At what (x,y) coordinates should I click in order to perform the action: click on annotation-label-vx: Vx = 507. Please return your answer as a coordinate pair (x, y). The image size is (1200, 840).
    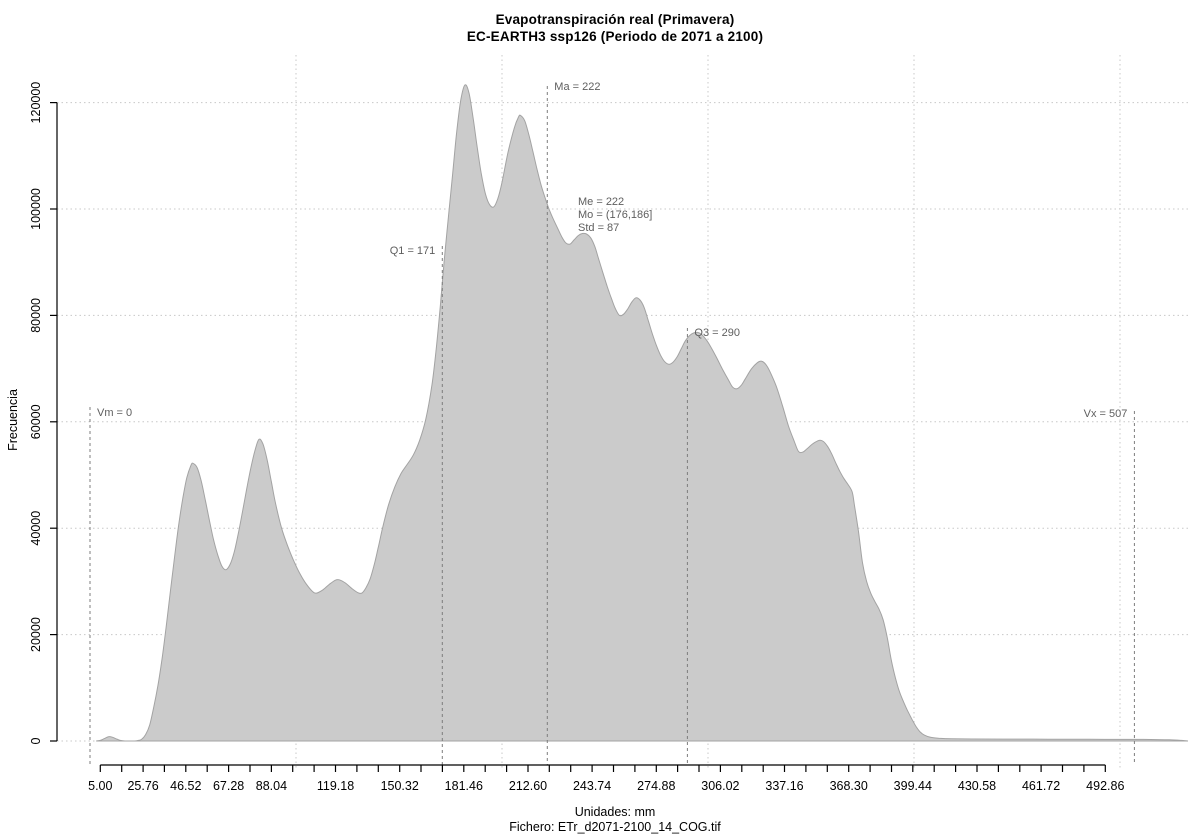
    Looking at the image, I should click on (1106, 414).